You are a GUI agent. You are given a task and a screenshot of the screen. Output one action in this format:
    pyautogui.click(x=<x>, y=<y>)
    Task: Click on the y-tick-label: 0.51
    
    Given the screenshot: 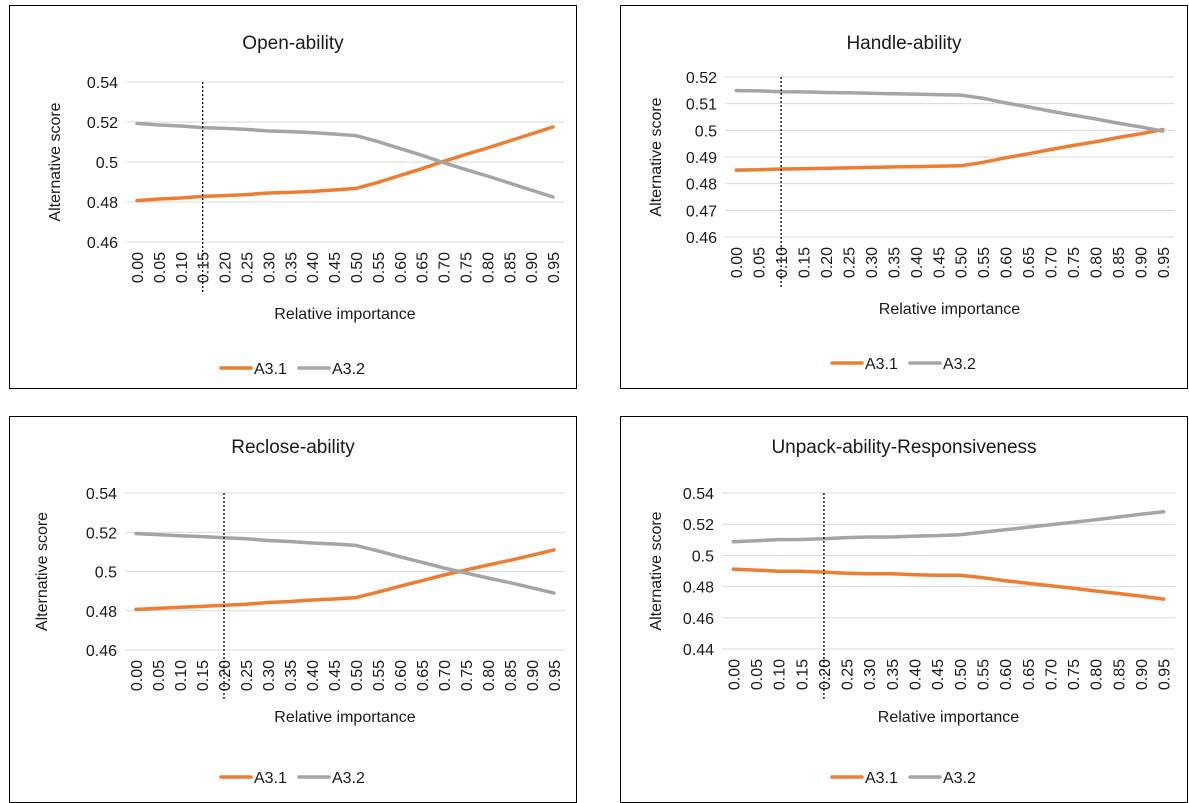 What is the action you would take?
    pyautogui.click(x=701, y=105)
    